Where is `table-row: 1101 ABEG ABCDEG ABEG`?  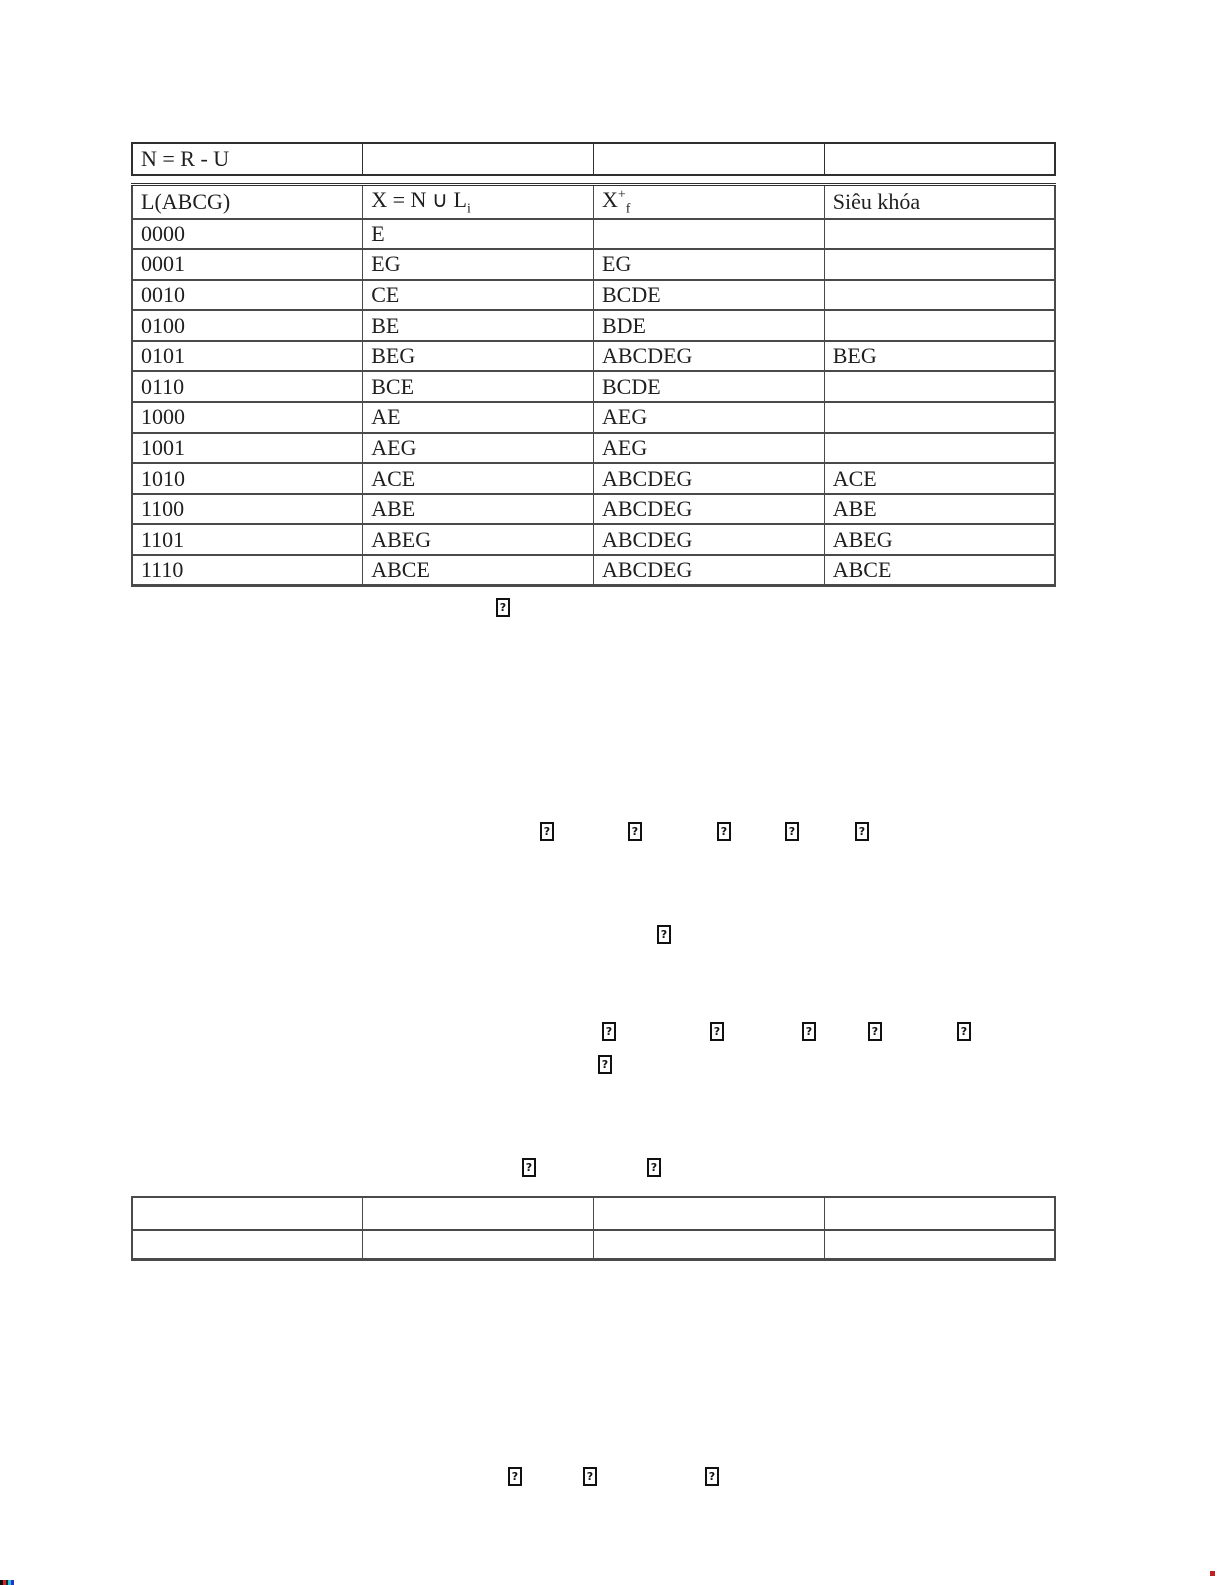 table-row: 1101 ABEG ABCDEG ABEG is located at coordinates (593, 540).